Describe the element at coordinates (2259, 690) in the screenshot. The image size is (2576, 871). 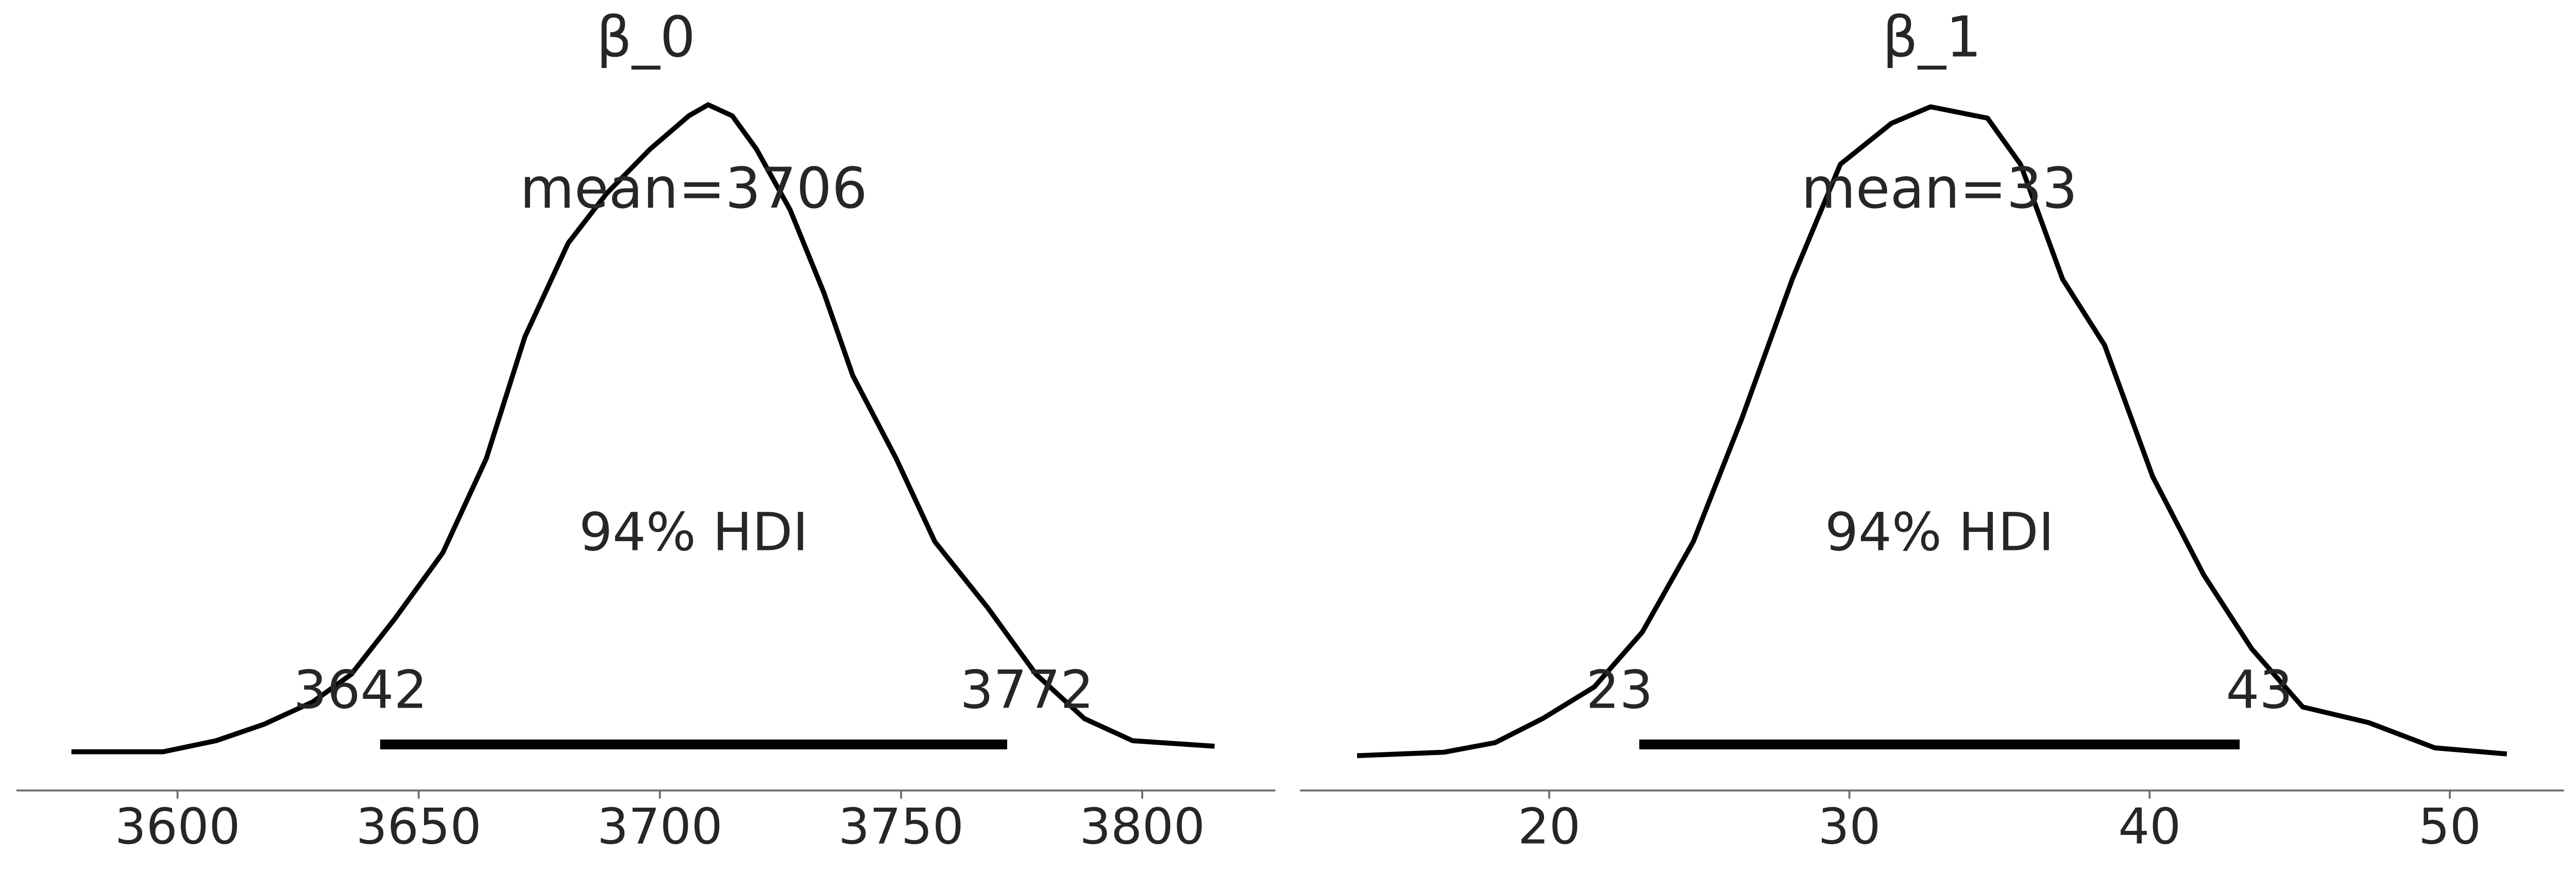
I see `hdi-upper-label: 43` at that location.